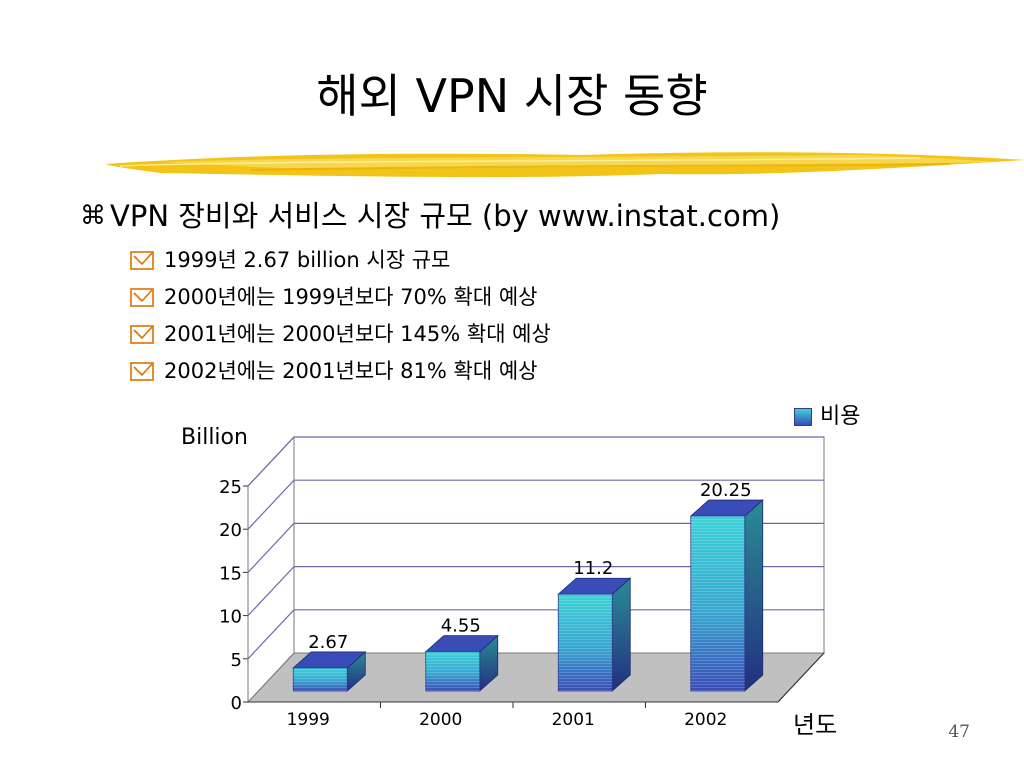  What do you see at coordinates (328, 642) in the screenshot?
I see `data-label: 2.67` at bounding box center [328, 642].